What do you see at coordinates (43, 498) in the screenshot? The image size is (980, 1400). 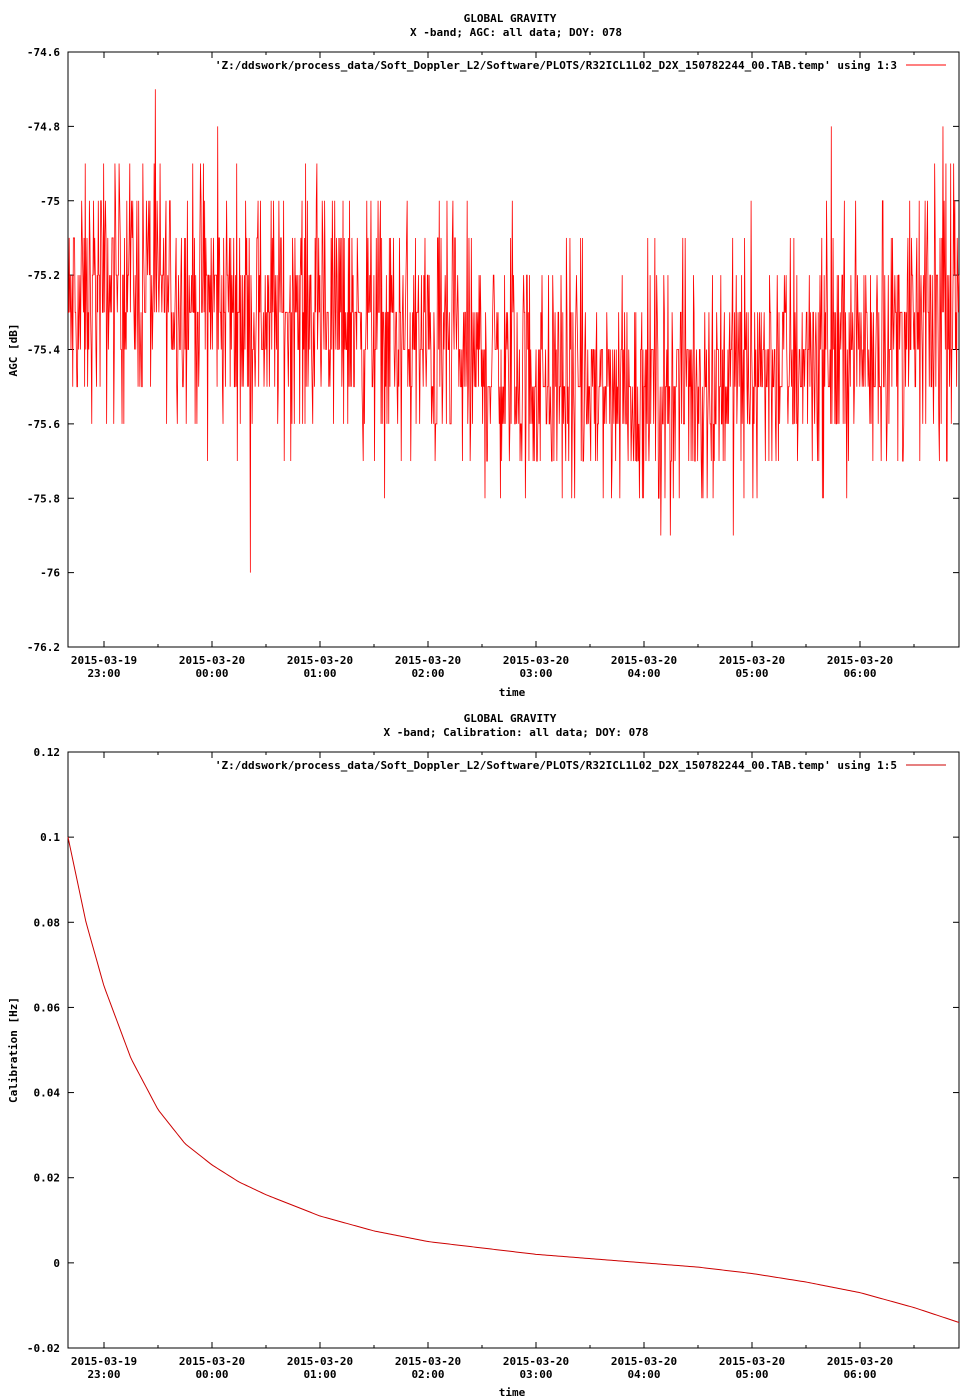 I see `y-tick-label: -75.8` at bounding box center [43, 498].